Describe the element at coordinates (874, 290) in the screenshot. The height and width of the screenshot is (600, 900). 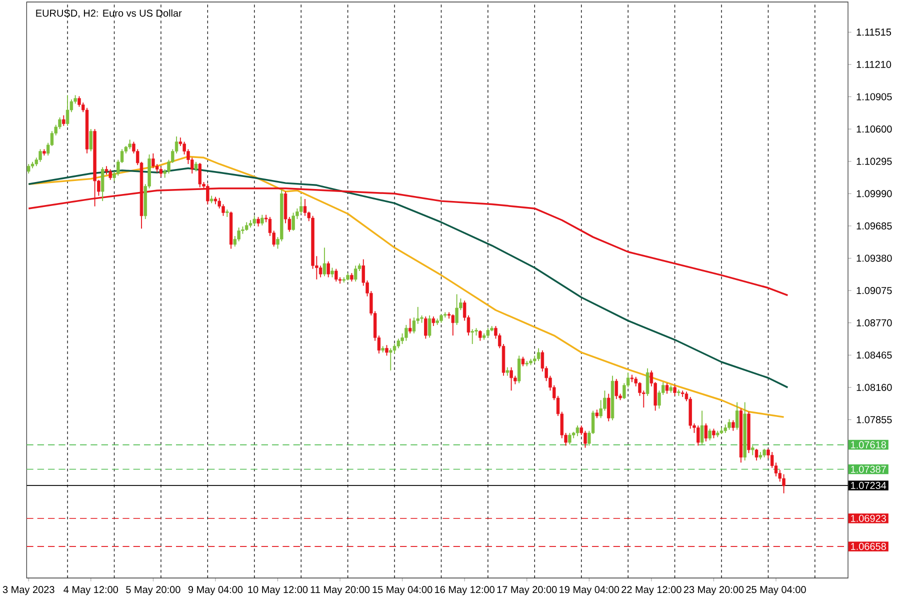
I see `y-tick-label: 1.09075` at that location.